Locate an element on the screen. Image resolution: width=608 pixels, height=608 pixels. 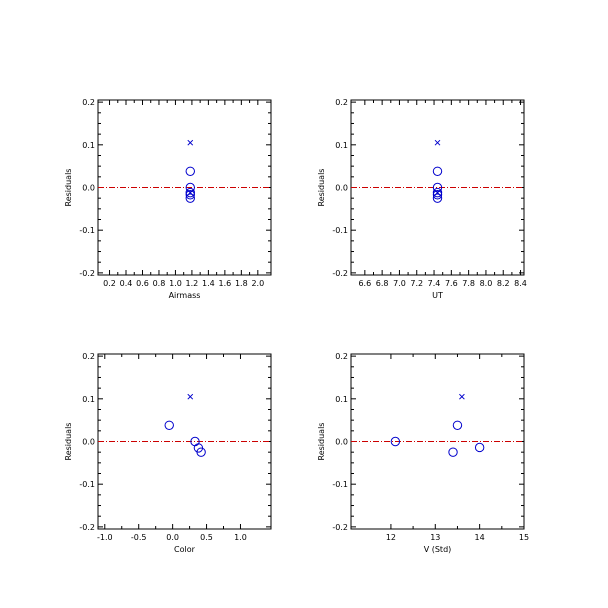
x-tick-label: -1.0 is located at coordinates (105, 537).